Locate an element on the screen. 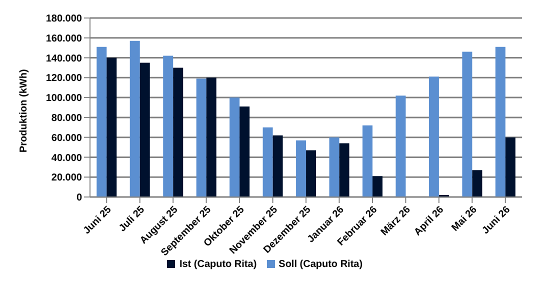  x-tick-label: Mai 26 is located at coordinates (465, 219).